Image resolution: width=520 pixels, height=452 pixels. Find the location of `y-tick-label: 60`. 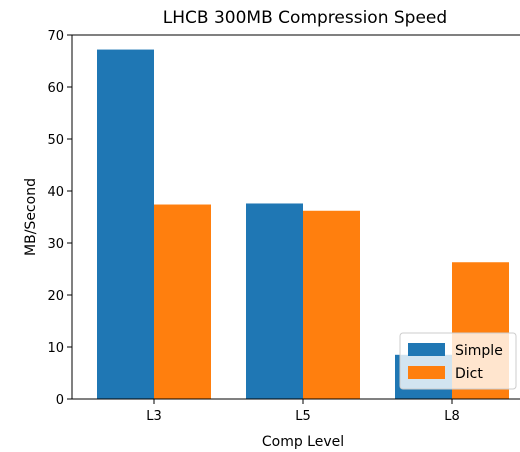

y-tick-label: 60 is located at coordinates (55, 88).